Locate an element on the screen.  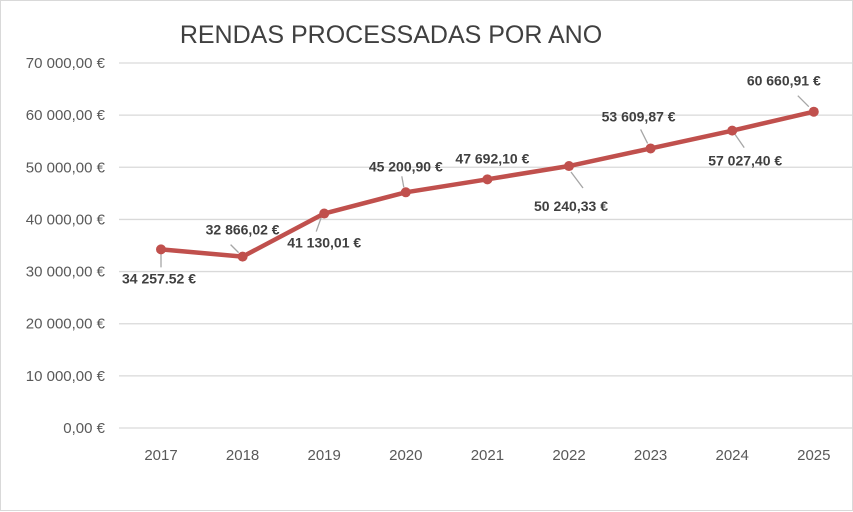
x-tick-label: 2022 is located at coordinates (568, 455).